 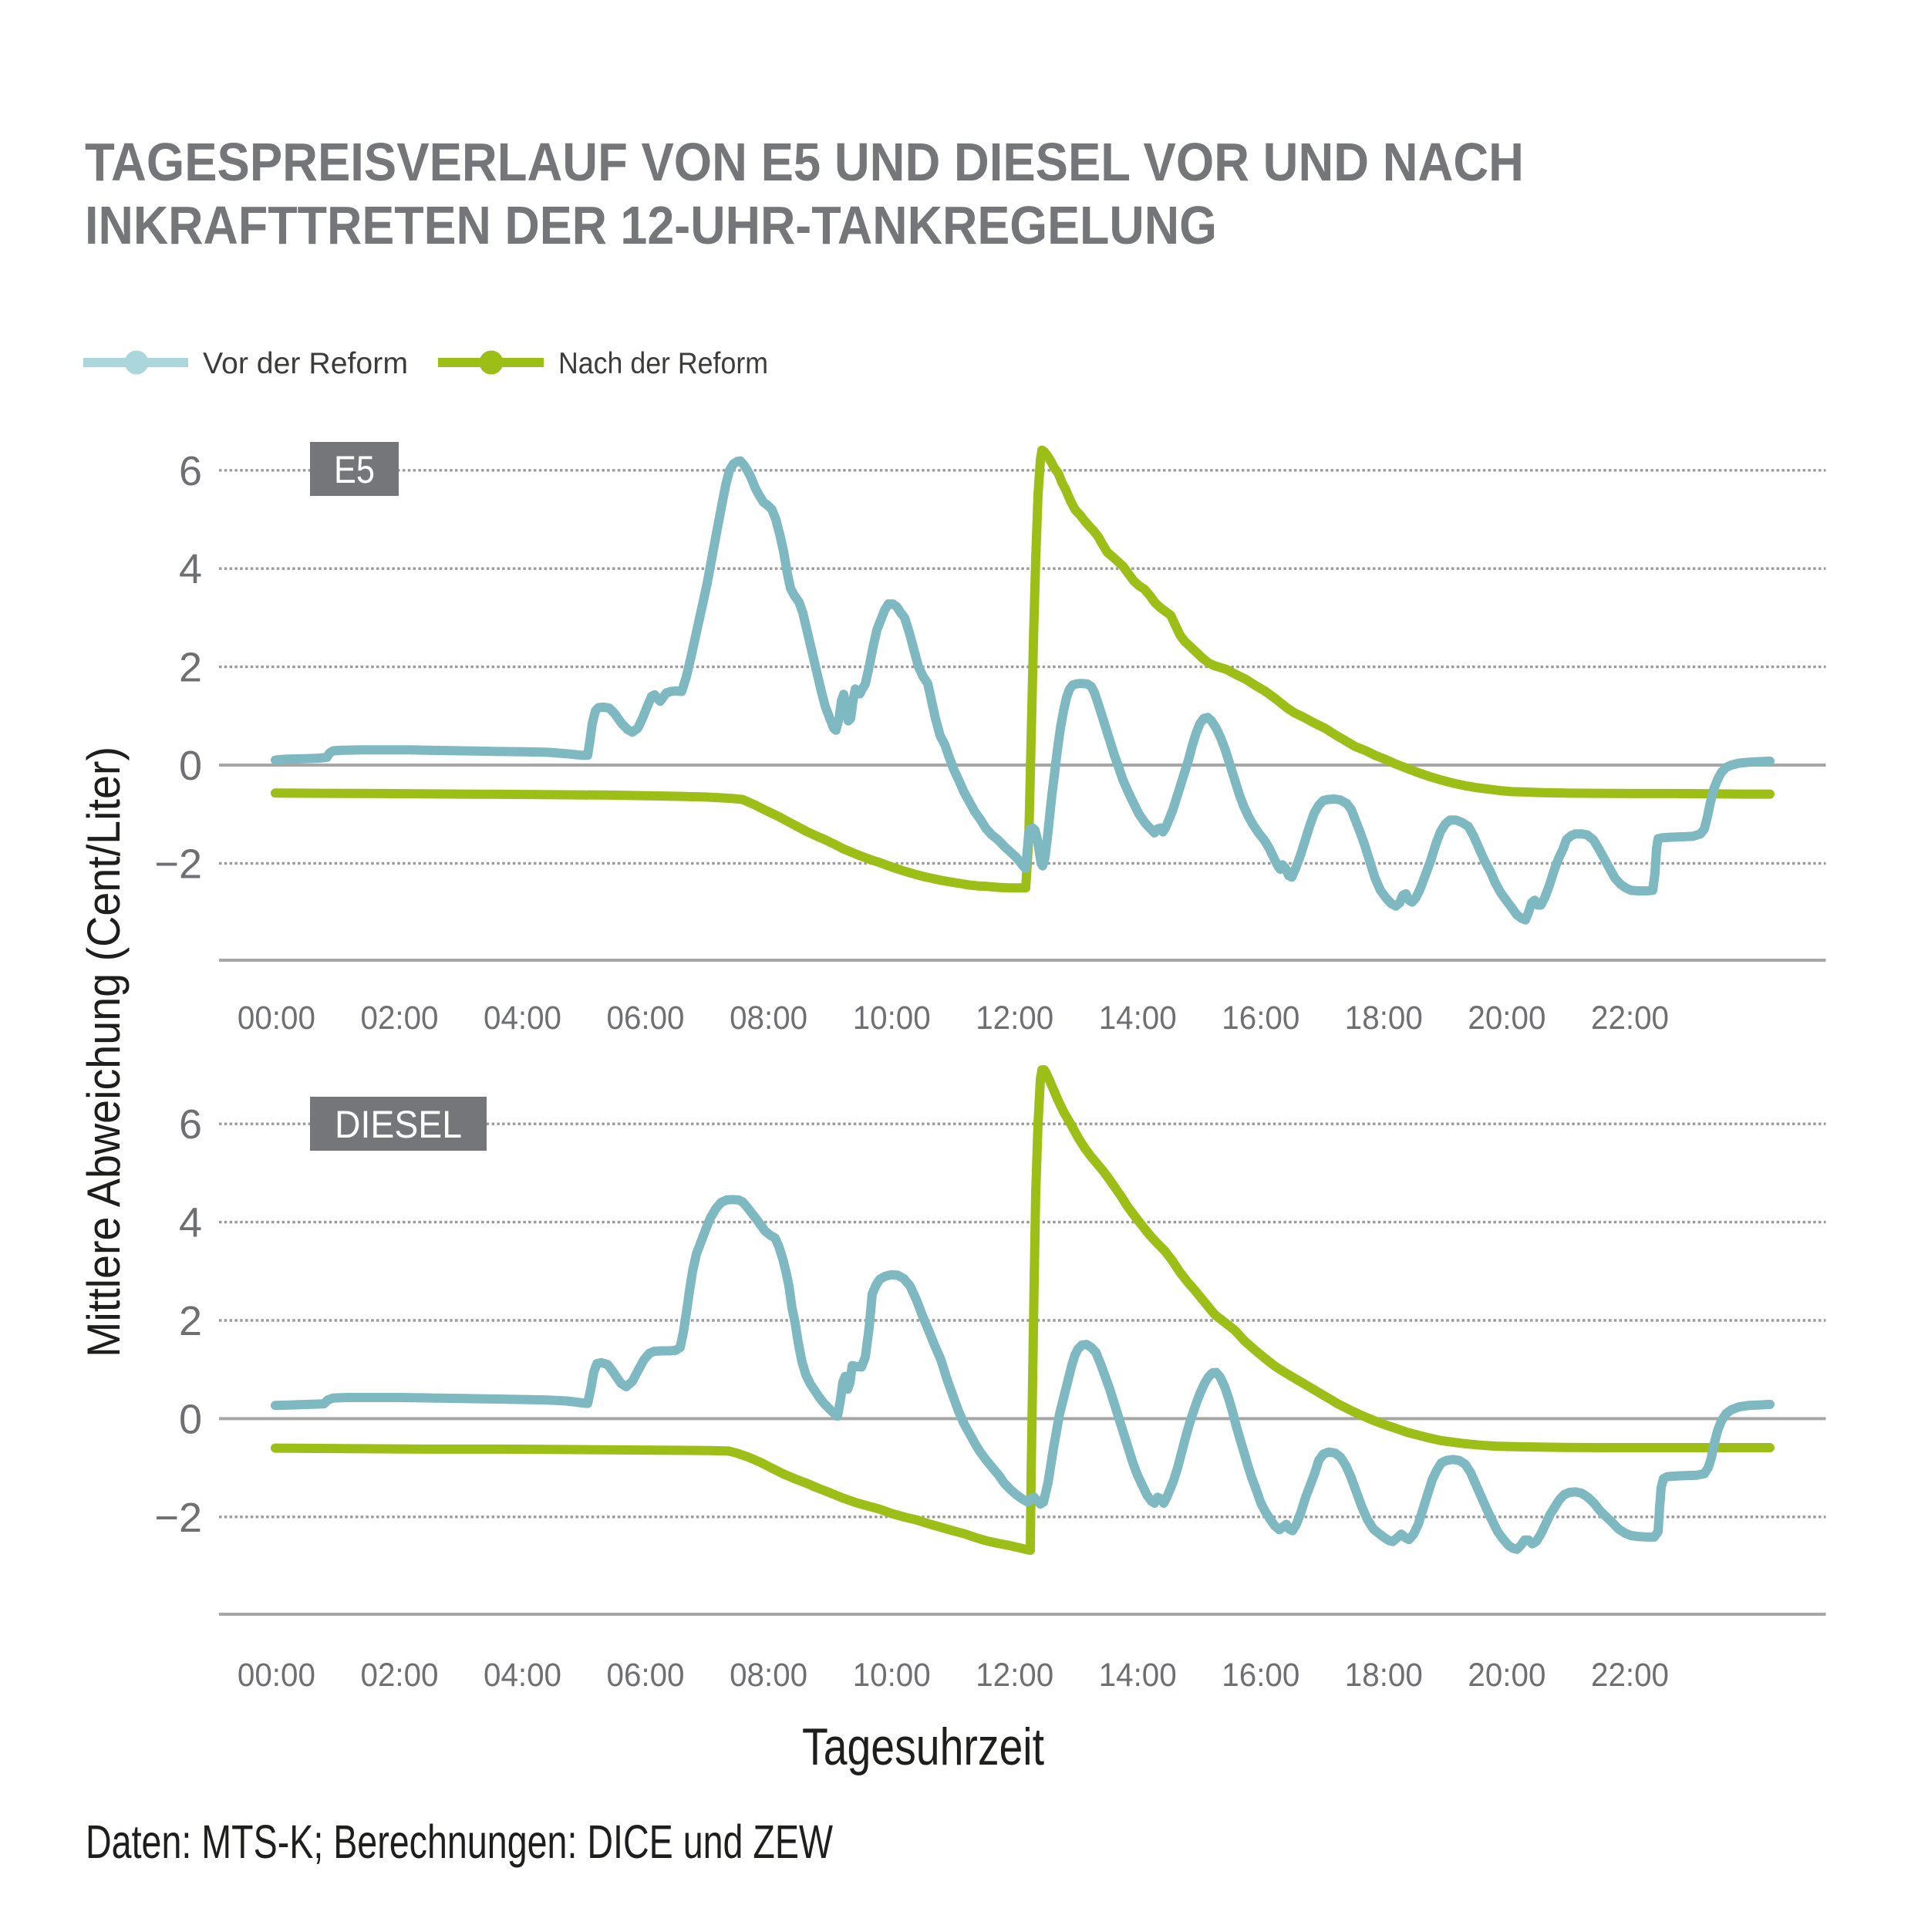 I want to click on svg-text:INKRAFTTRETEN DER 12-UHR-TANKR: INKRAFTTRETEN DER 12-UHR-TANKREGELUNG, so click(x=651, y=225).